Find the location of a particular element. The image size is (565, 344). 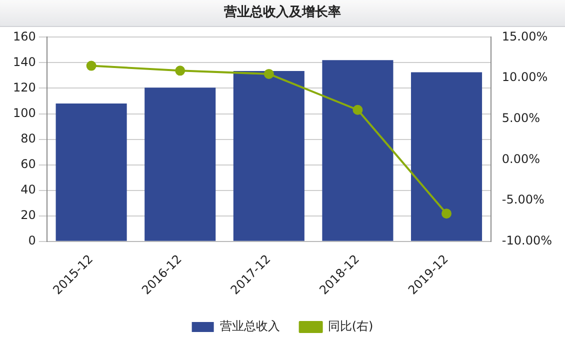

y2-tick-label: 0.00% is located at coordinates (521, 159).